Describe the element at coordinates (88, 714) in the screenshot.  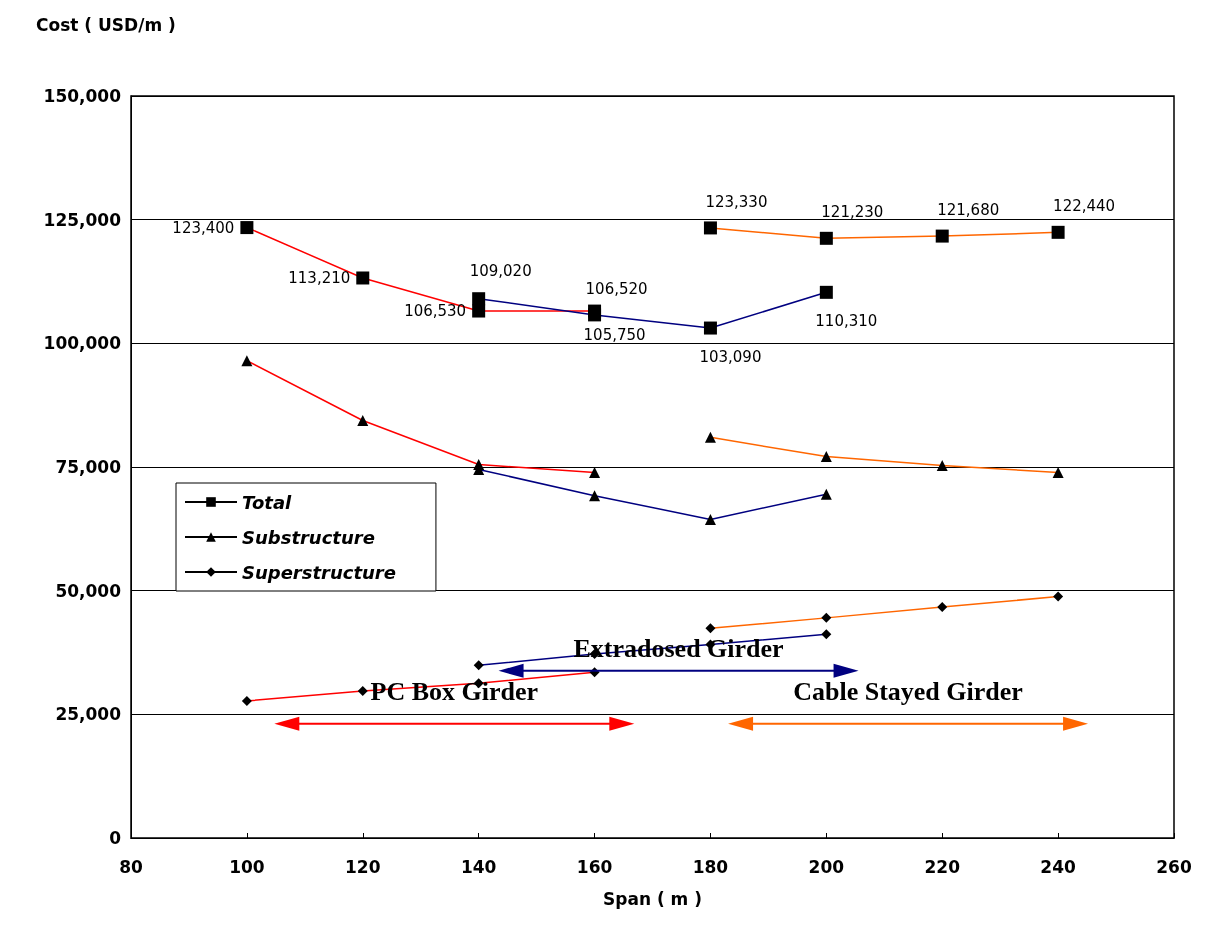
I see `y-tick-label: 25,000` at that location.